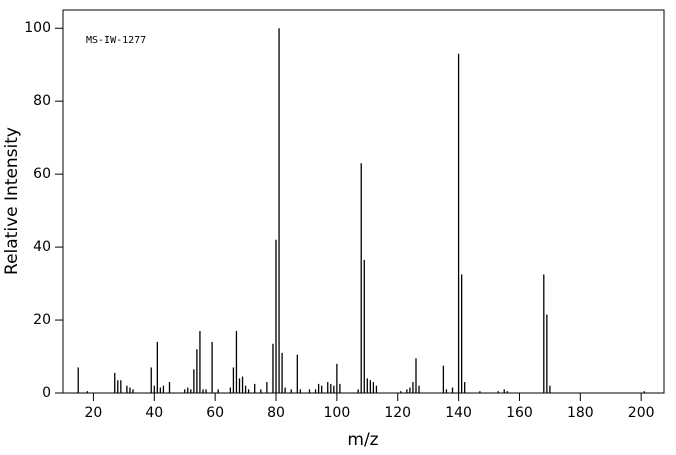 This screenshot has height=455, width=676. I want to click on y-tick-label: 60, so click(42, 174).